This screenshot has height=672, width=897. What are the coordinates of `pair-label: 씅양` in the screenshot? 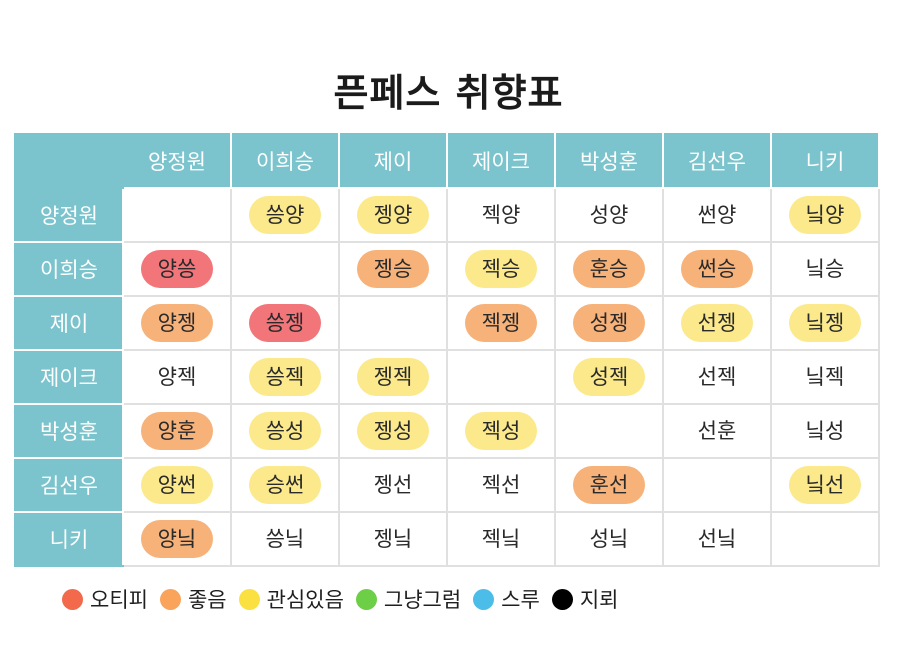 It's located at (285, 215).